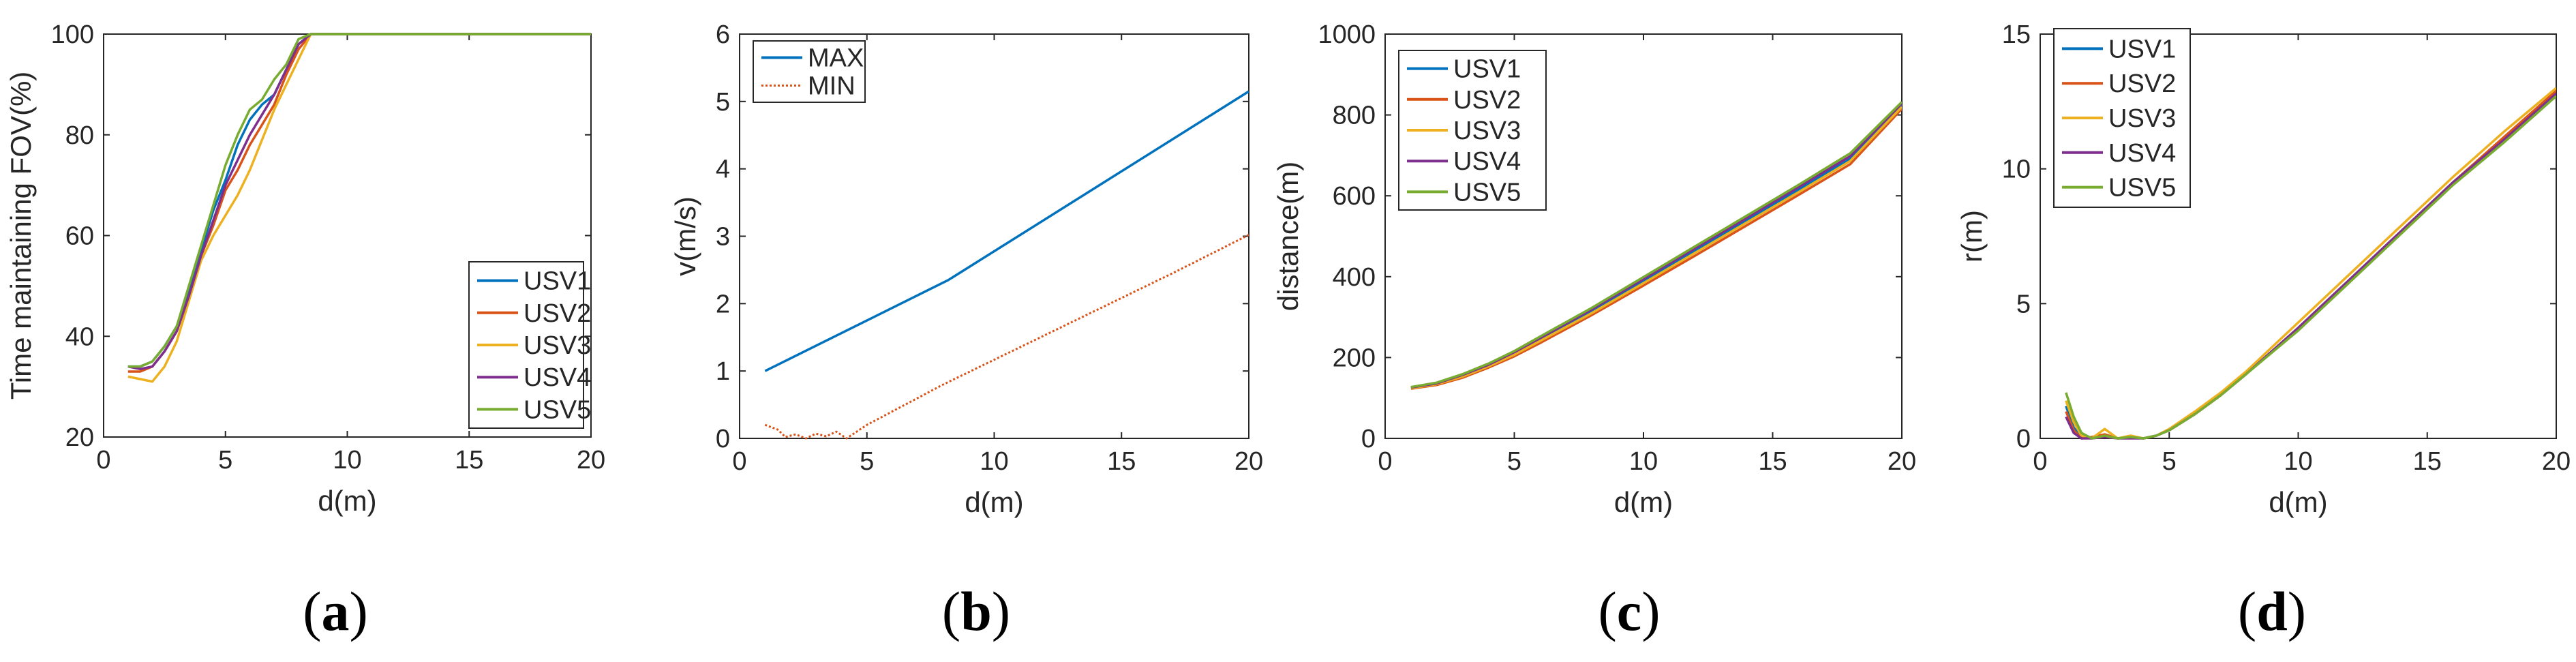 This screenshot has width=2576, height=662. I want to click on caption-a: (a), so click(336, 611).